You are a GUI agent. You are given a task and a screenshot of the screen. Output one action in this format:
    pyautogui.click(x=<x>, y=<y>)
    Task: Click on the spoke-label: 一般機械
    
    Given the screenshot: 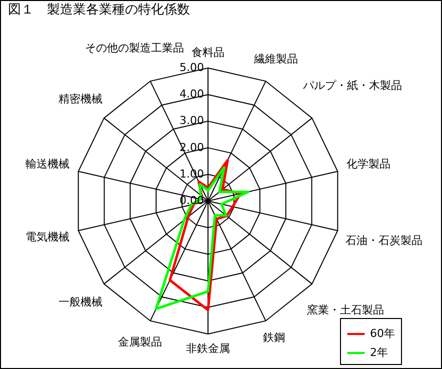 What is the action you would take?
    pyautogui.click(x=80, y=302)
    